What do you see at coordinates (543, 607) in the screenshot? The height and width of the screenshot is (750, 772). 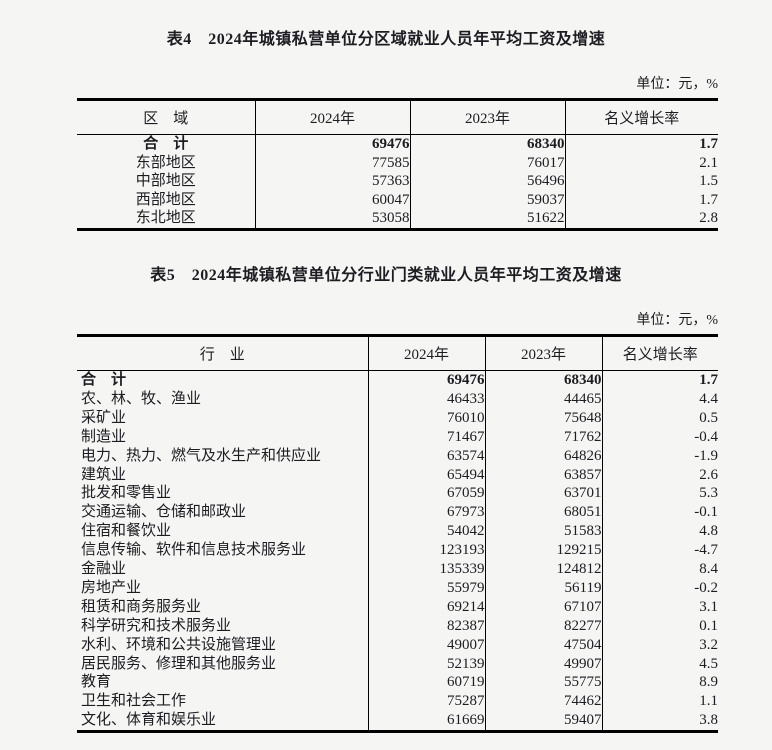 I see `row-value: 67107` at bounding box center [543, 607].